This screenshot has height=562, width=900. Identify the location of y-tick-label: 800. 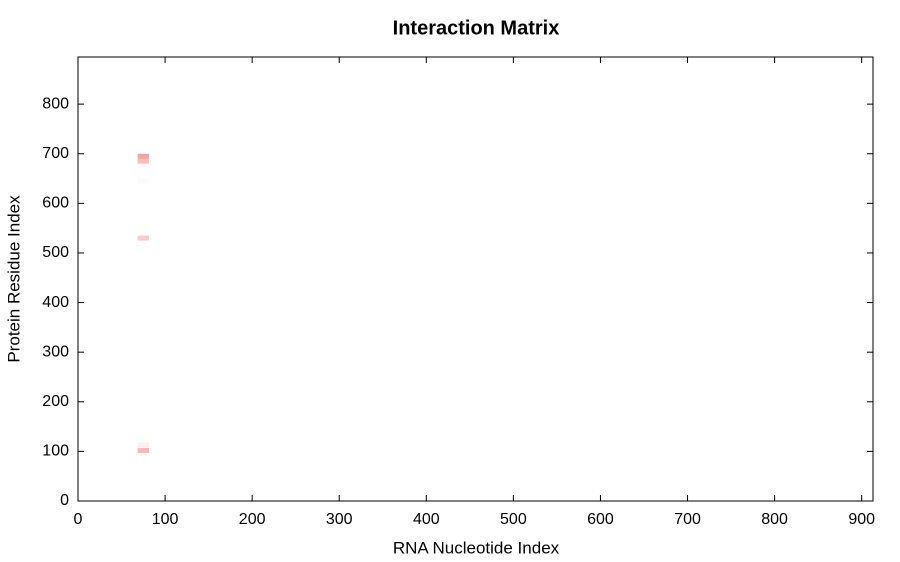
(55, 103).